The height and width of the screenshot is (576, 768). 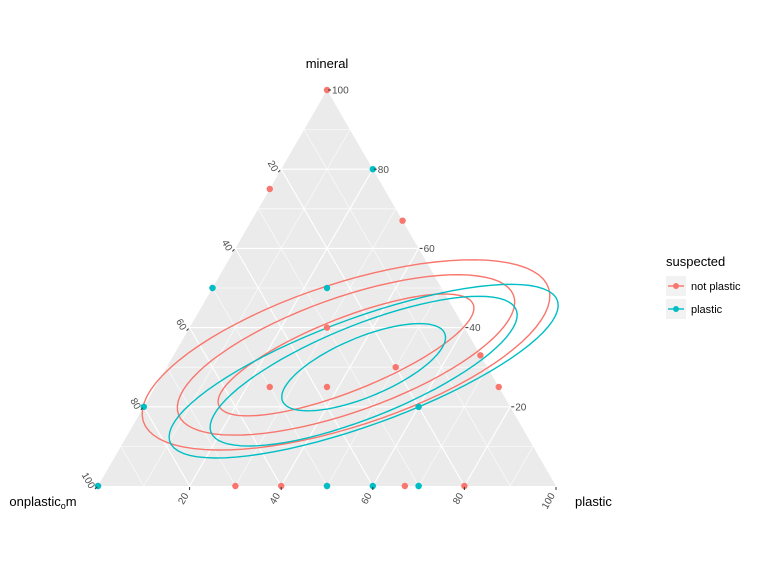 I want to click on tick-label-plastic: 80, so click(x=458, y=499).